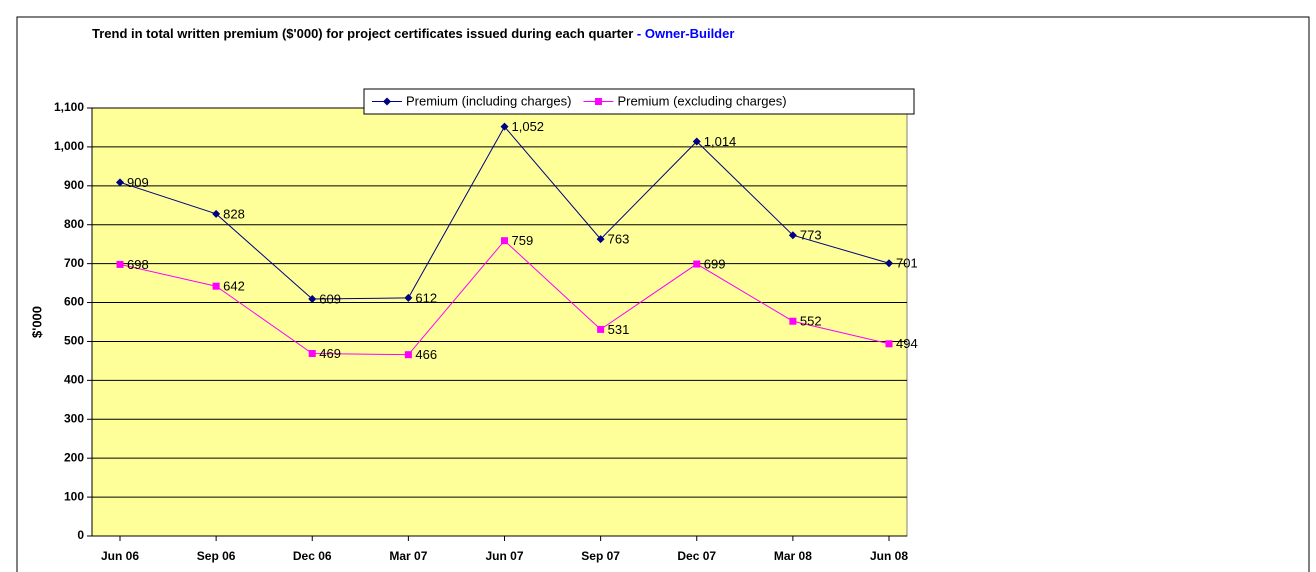 The image size is (1316, 572). I want to click on data-label: 828, so click(234, 213).